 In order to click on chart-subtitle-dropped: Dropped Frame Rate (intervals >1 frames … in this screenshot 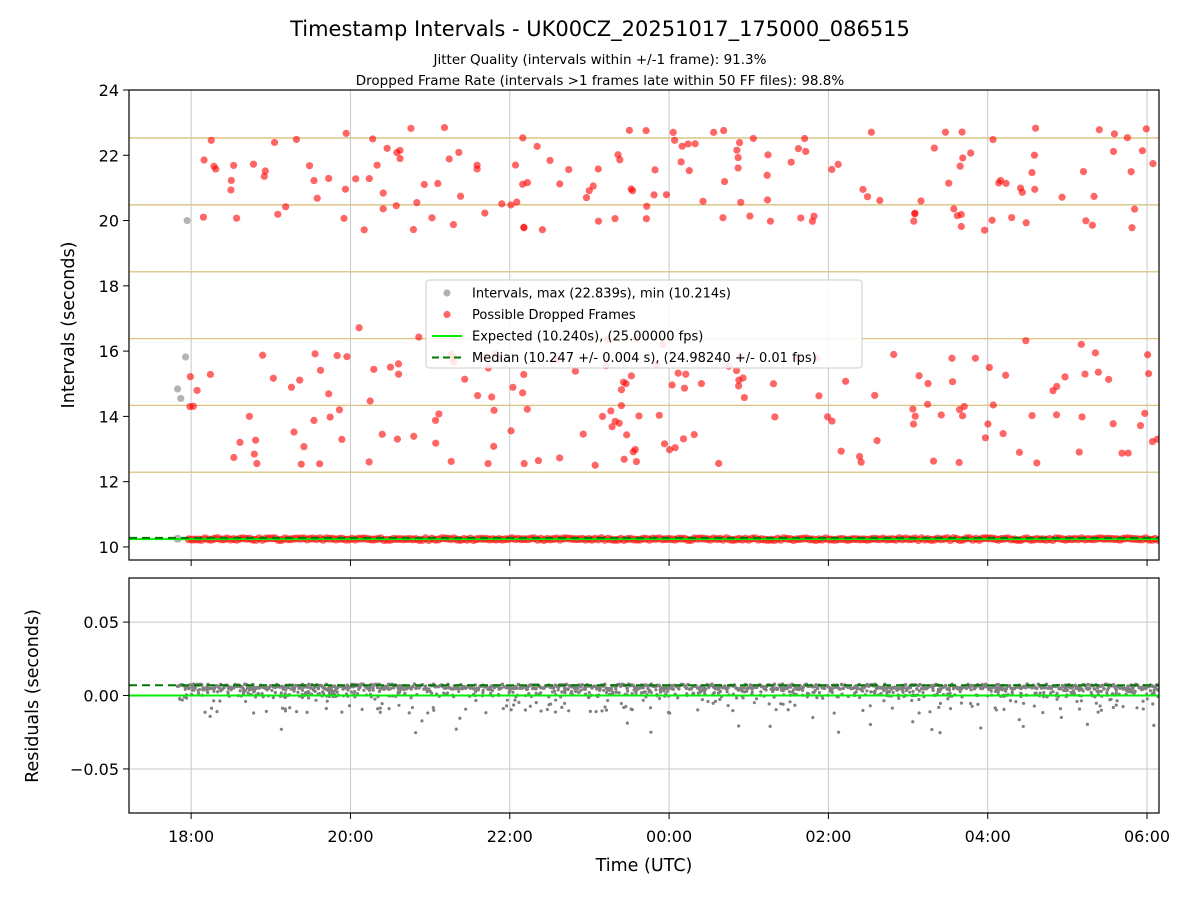, I will do `click(600, 81)`.